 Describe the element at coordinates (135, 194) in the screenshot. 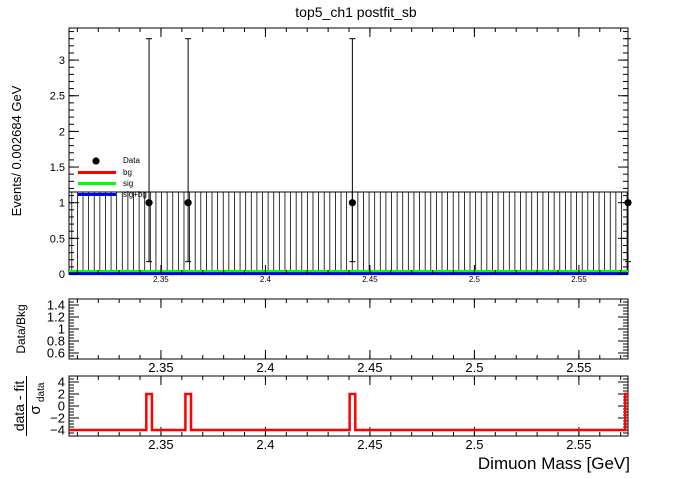

I see `legend-label-sig-plus-bg: sig+bg` at that location.